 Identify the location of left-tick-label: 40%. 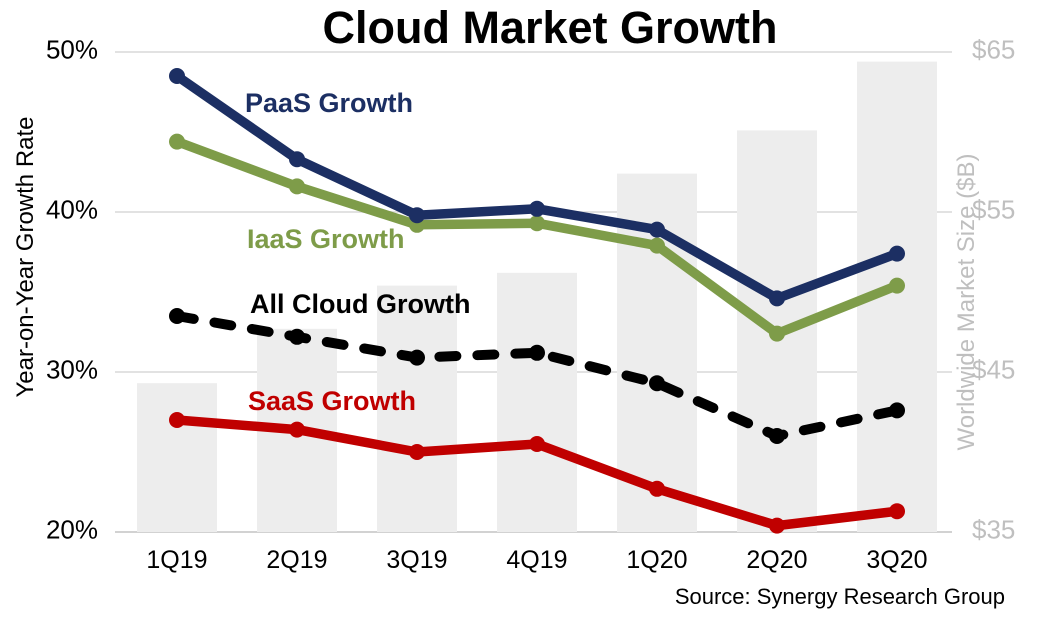
(71, 209).